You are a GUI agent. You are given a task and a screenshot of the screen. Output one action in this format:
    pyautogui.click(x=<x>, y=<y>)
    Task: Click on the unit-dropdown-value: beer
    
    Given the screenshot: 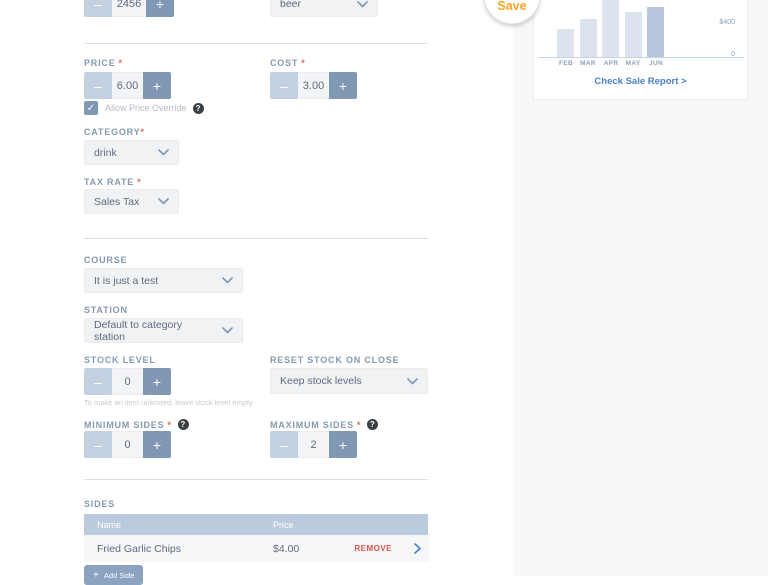 What is the action you would take?
    pyautogui.click(x=291, y=5)
    